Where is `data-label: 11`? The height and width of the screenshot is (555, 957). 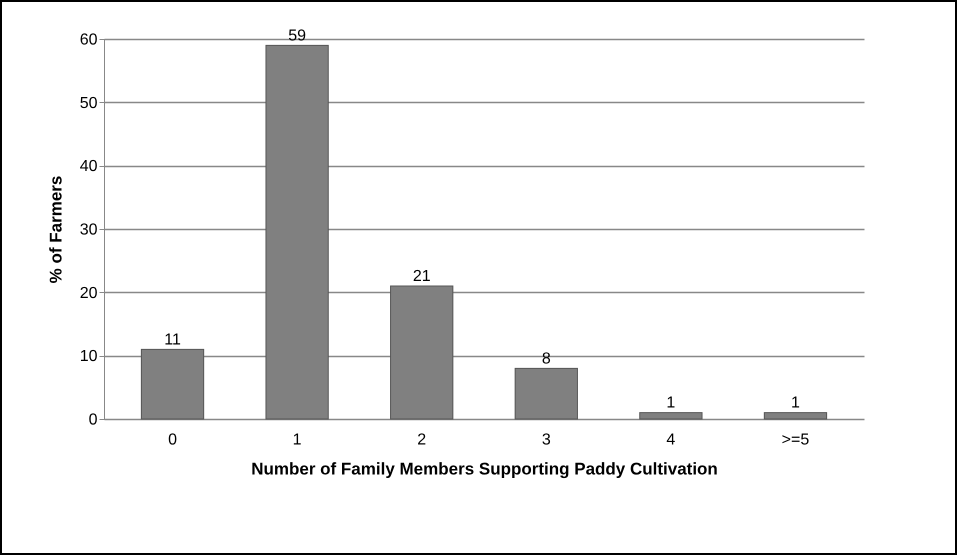
data-label: 11 is located at coordinates (172, 339).